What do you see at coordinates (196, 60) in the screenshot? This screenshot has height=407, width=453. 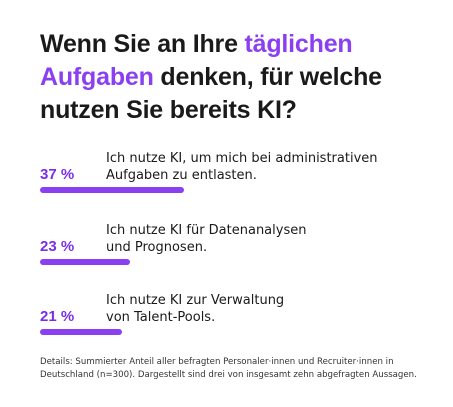 I see `title-accent: täglichen Aufgaben` at bounding box center [196, 60].